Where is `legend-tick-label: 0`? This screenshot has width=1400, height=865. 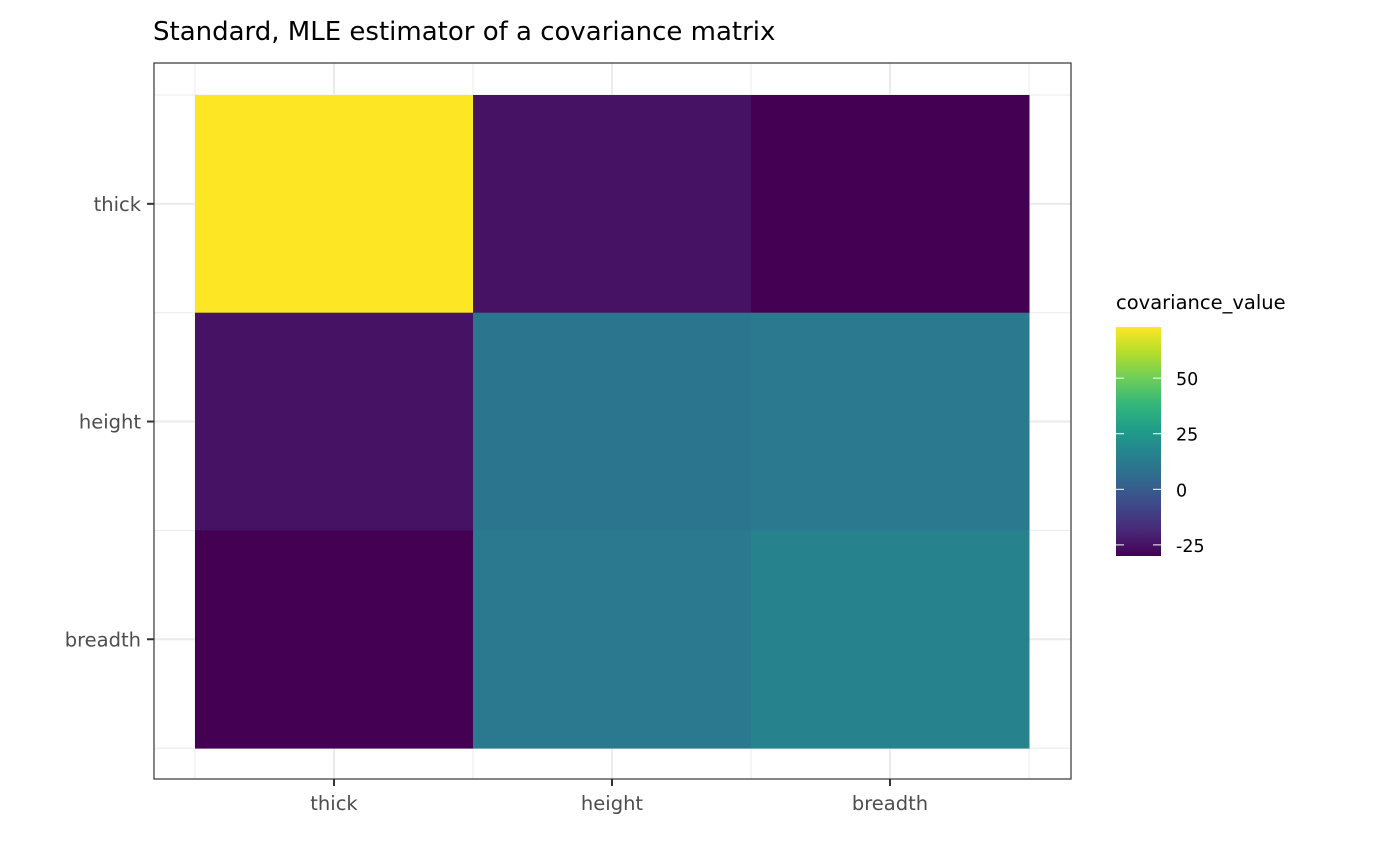 legend-tick-label: 0 is located at coordinates (1181, 491).